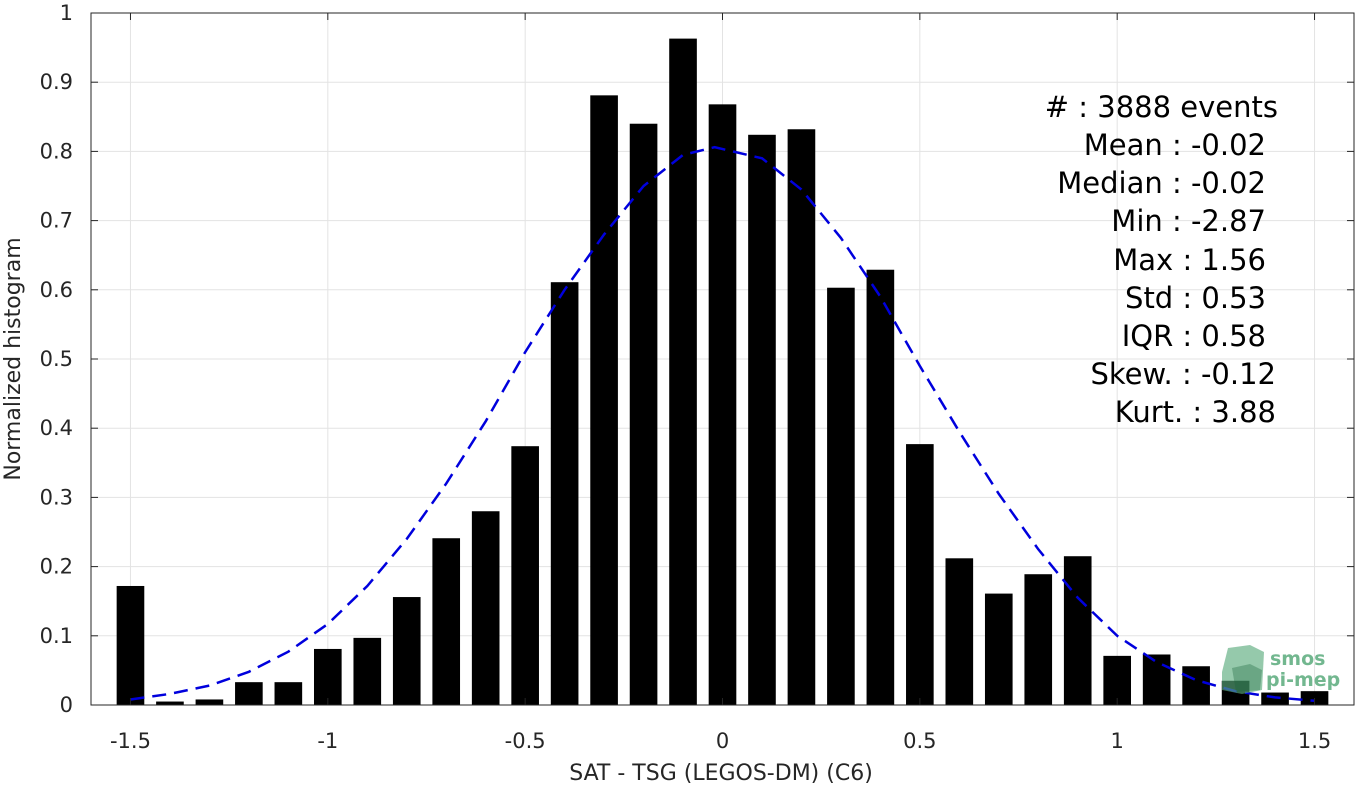 Image resolution: width=1367 pixels, height=785 pixels. What do you see at coordinates (919, 741) in the screenshot?
I see `x-tick-label: 0.5` at bounding box center [919, 741].